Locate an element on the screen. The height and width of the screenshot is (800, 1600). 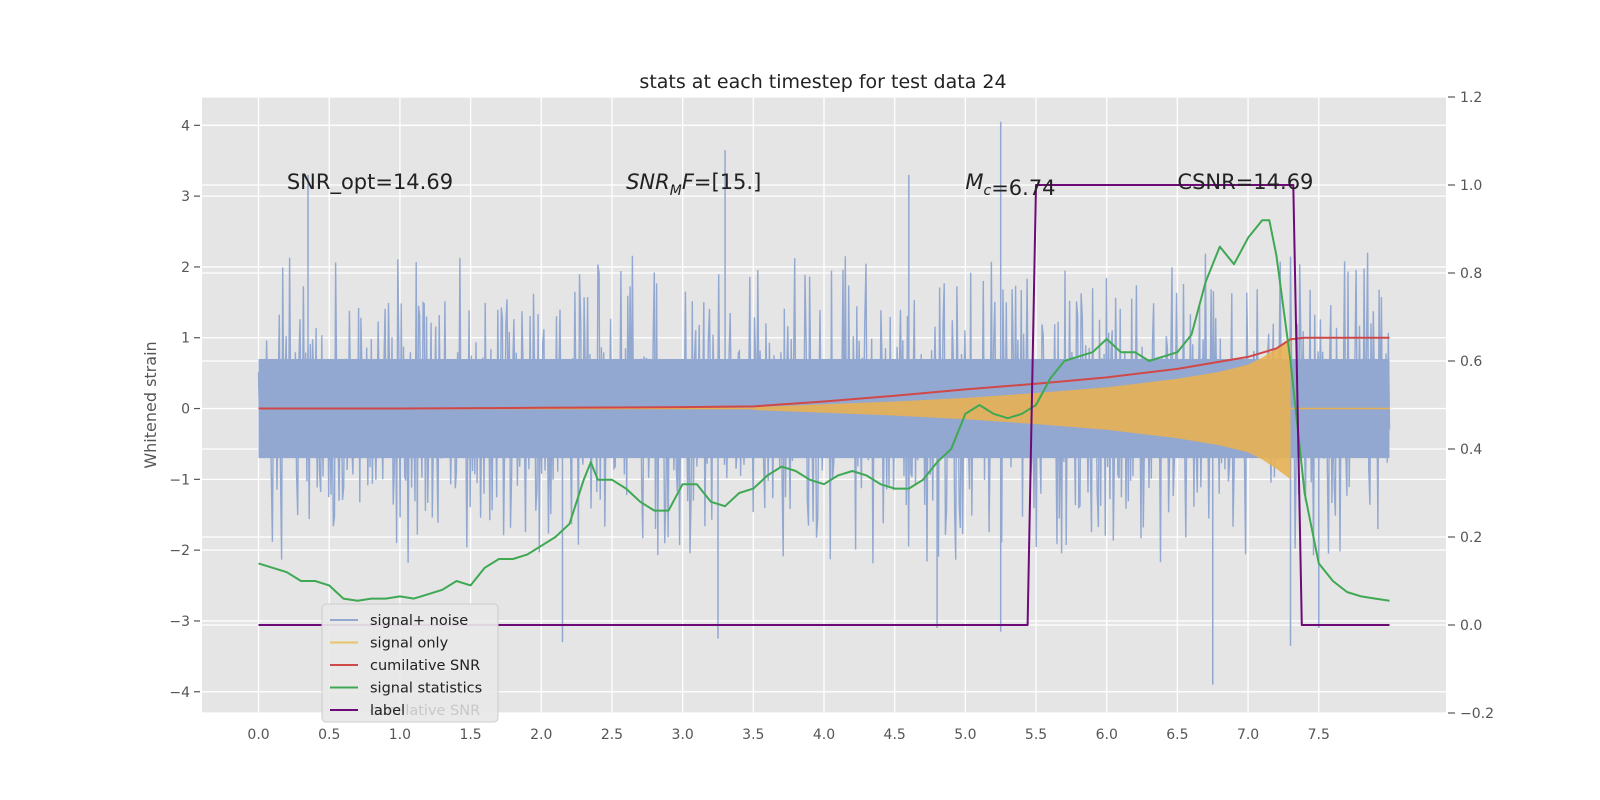
x-tick-label-8: 4.0 is located at coordinates (824, 735).